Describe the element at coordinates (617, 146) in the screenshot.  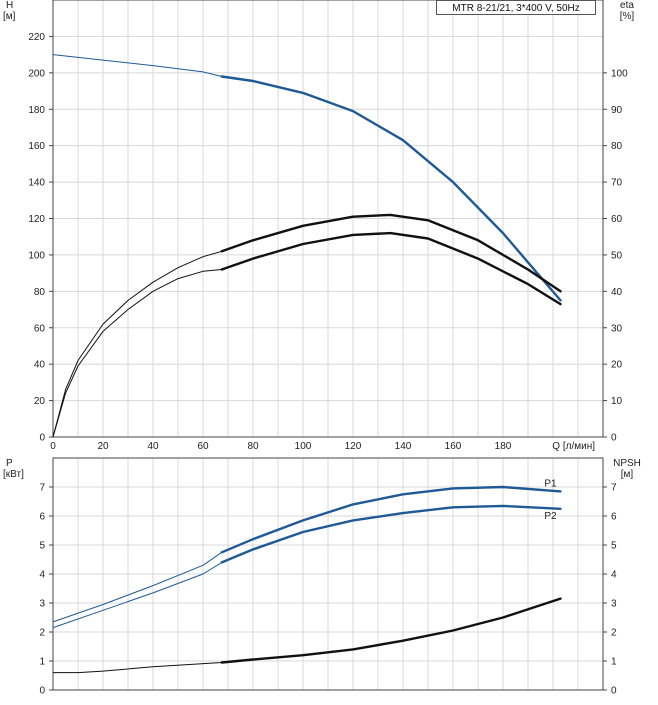
I see `y-tick-label-right: 80` at that location.